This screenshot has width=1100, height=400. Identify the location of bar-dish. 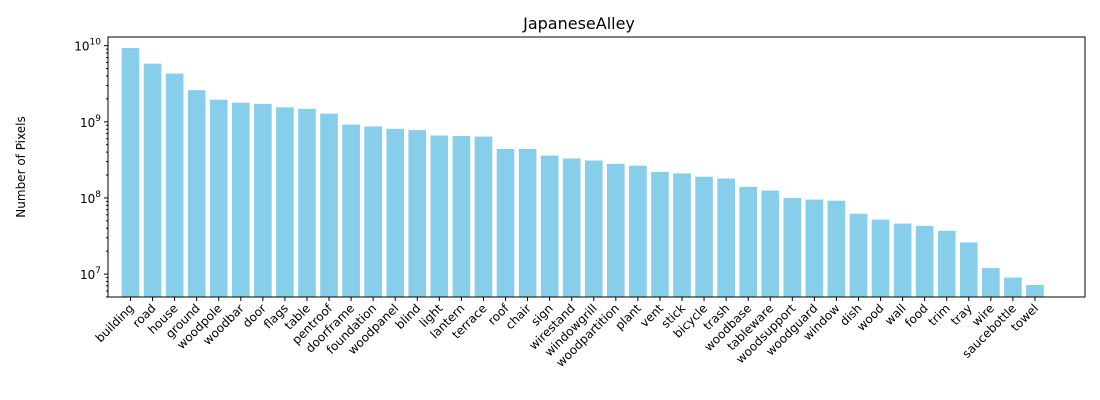
(858, 255).